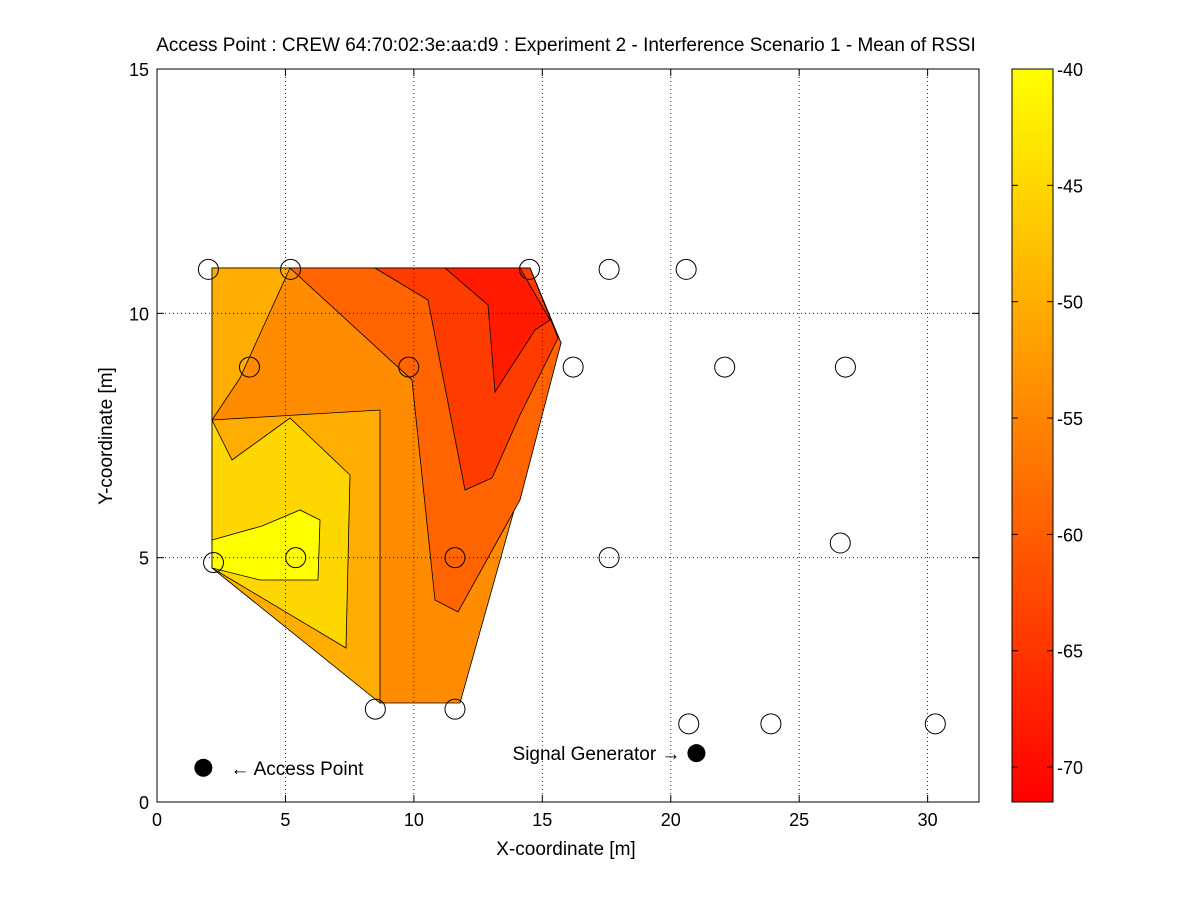 The width and height of the screenshot is (1201, 901). What do you see at coordinates (297, 769) in the screenshot?
I see `access-point-label: ← Access Point` at bounding box center [297, 769].